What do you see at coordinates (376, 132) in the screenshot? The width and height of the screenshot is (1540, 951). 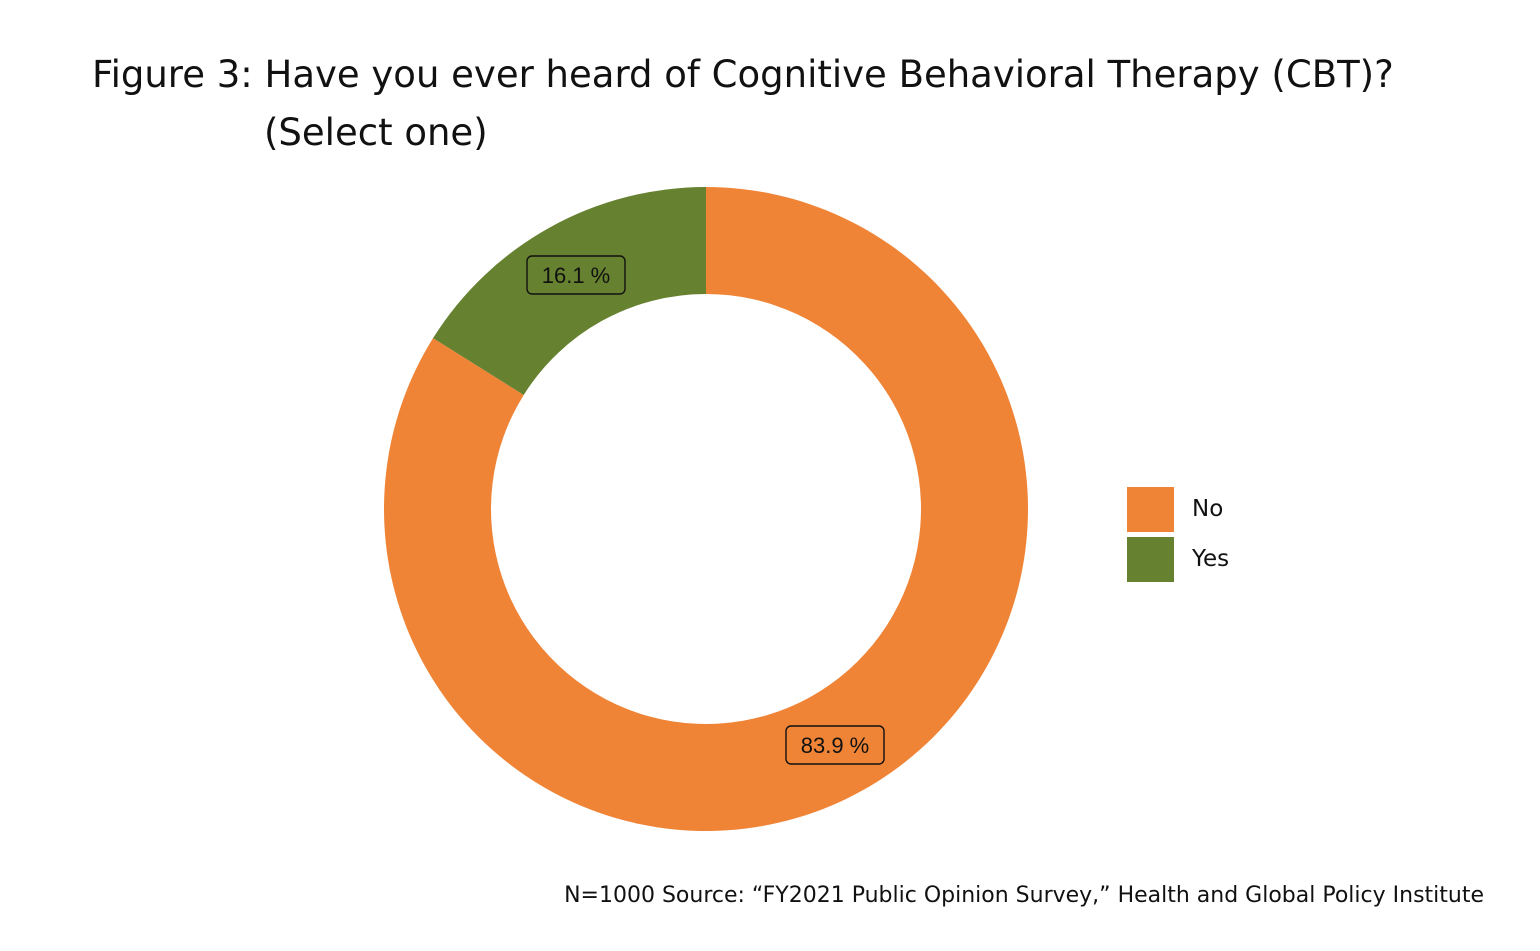 I see `chart-title-line-2: (Select one)` at bounding box center [376, 132].